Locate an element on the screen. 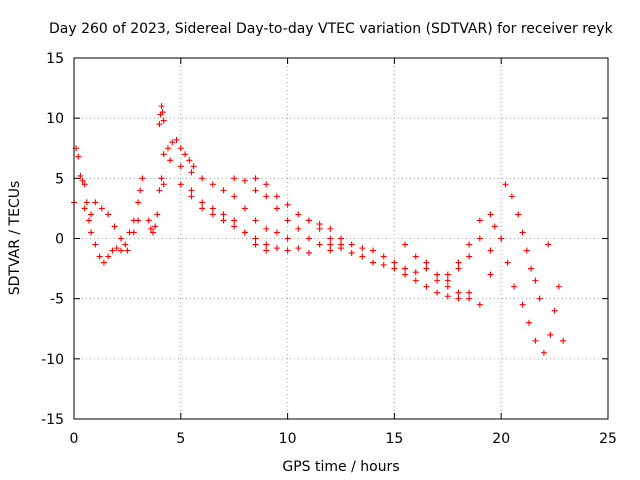  series-c is located at coordinates (156, 205).